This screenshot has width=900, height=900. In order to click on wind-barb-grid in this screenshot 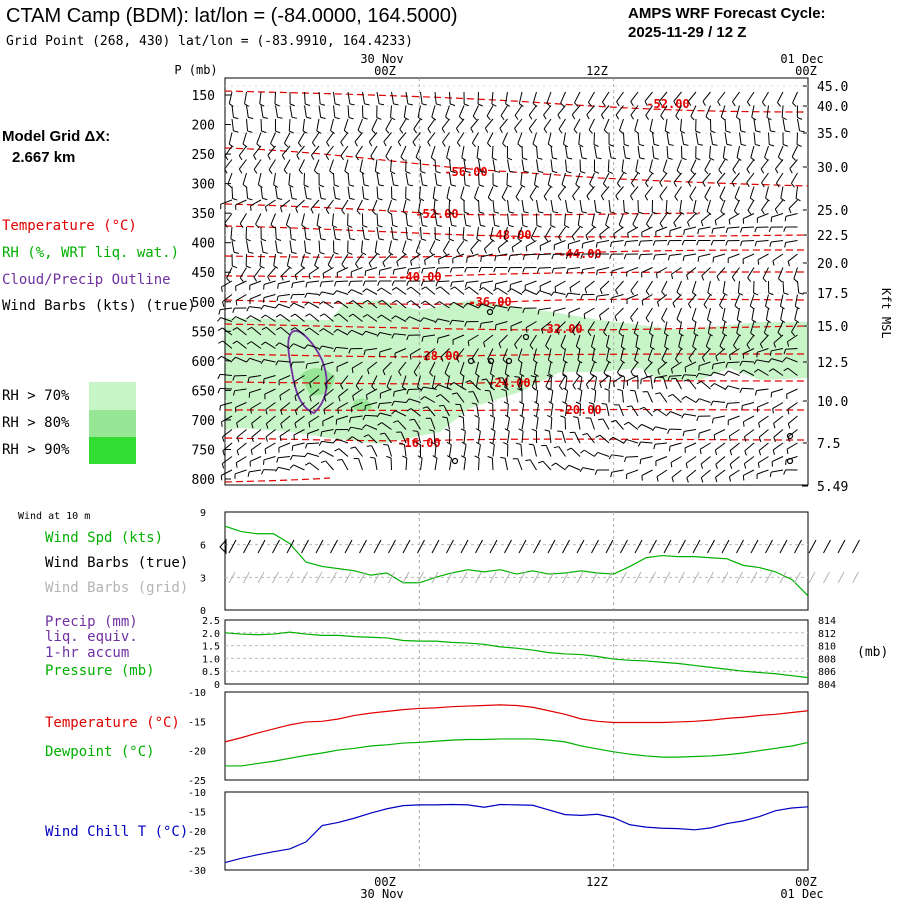, I will do `click(449, 577)`.